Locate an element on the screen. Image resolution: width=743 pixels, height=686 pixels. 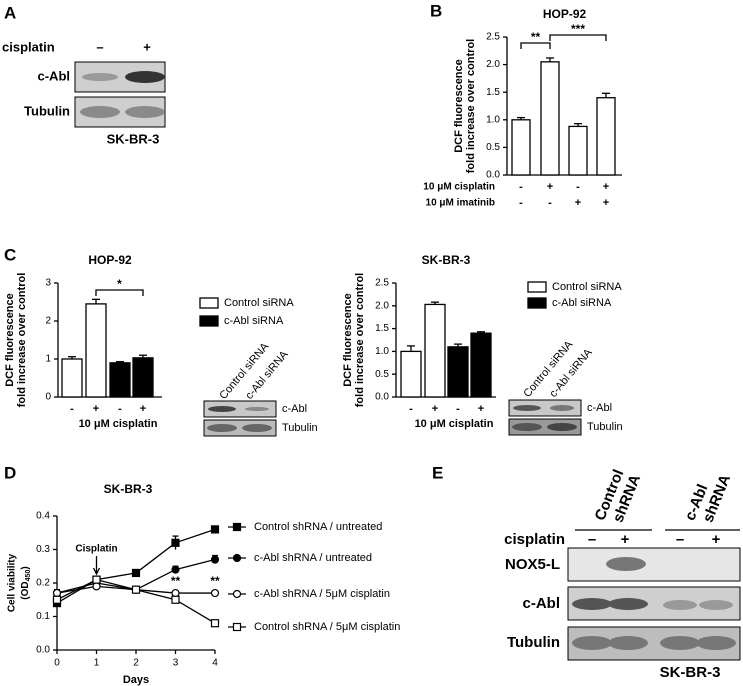
panel-label: B is located at coordinates (436, 10).